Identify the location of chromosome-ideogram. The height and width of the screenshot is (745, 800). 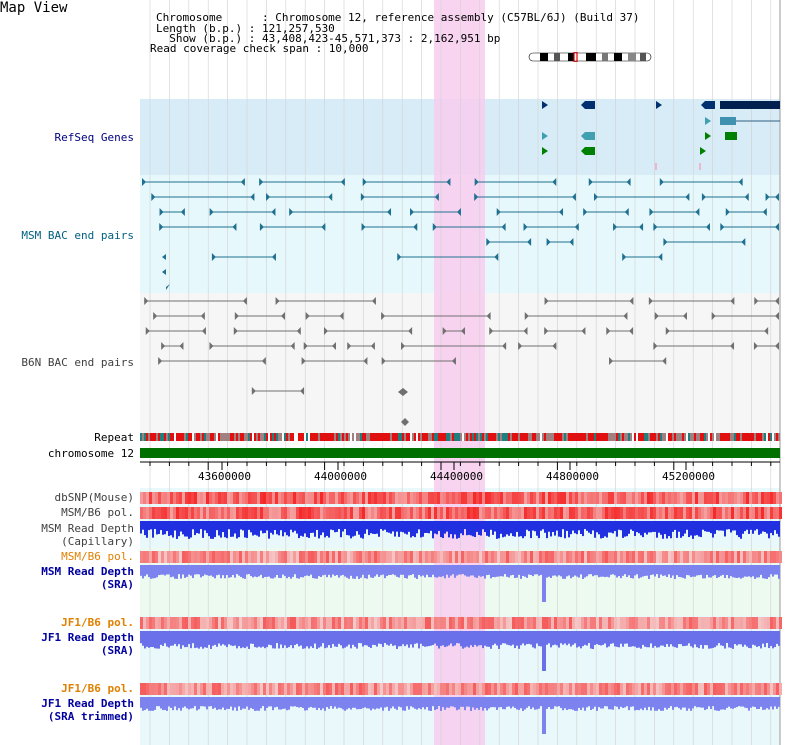
(590, 57).